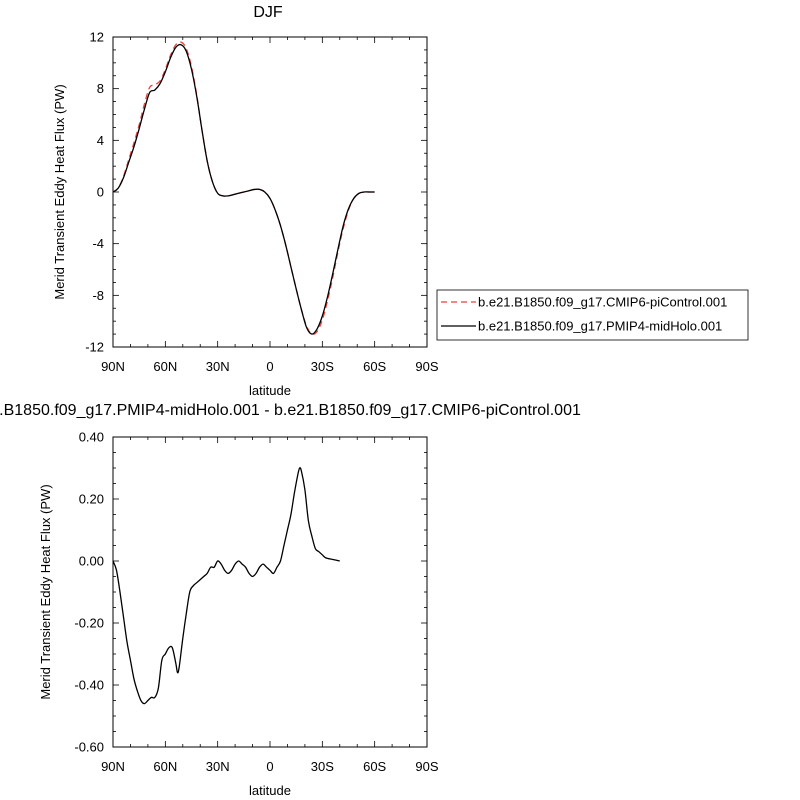 This screenshot has height=800, width=800. I want to click on y-tick-label: -12, so click(94, 347).